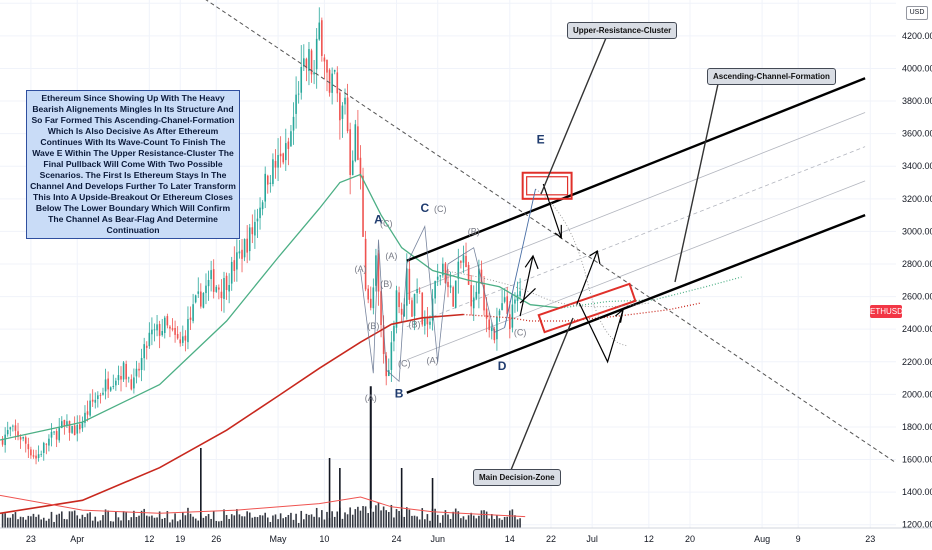 The width and height of the screenshot is (932, 550). What do you see at coordinates (917, 460) in the screenshot?
I see `price-tick-label: 1600.00` at bounding box center [917, 460].